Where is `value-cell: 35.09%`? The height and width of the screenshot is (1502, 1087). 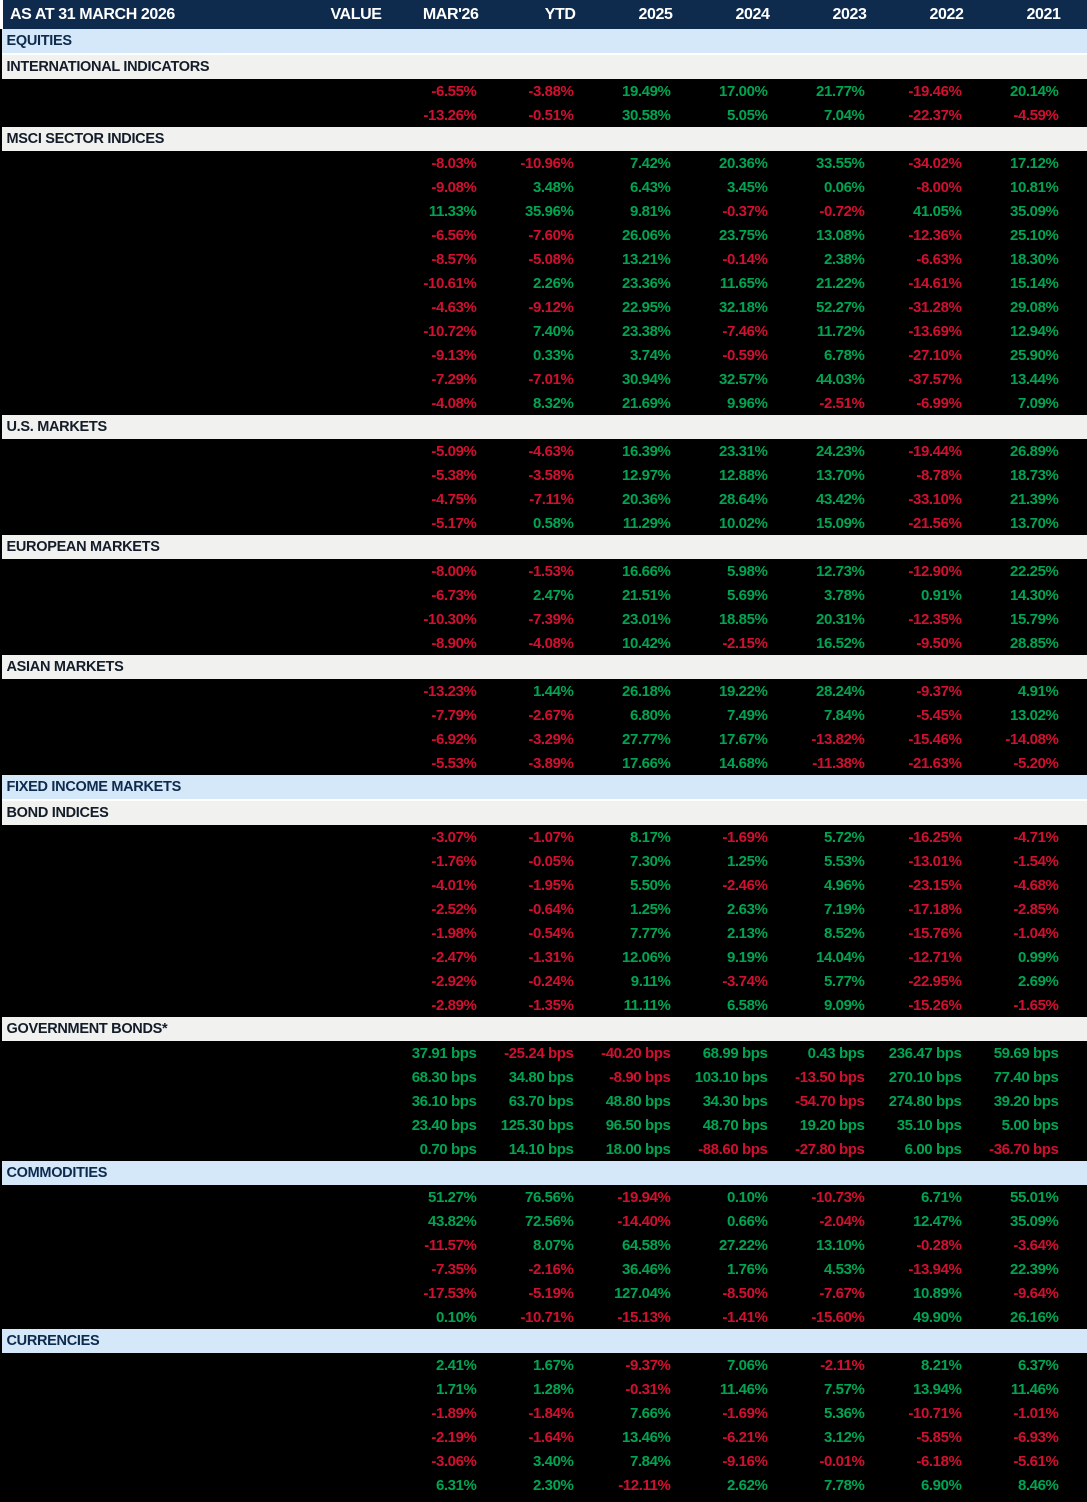 value-cell: 35.09% is located at coordinates (1020, 1221).